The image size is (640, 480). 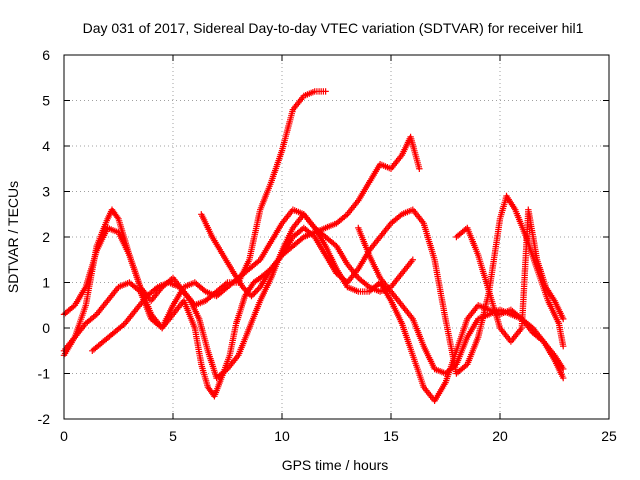 What do you see at coordinates (46, 283) in the screenshot?
I see `y-tick-label: 1` at bounding box center [46, 283].